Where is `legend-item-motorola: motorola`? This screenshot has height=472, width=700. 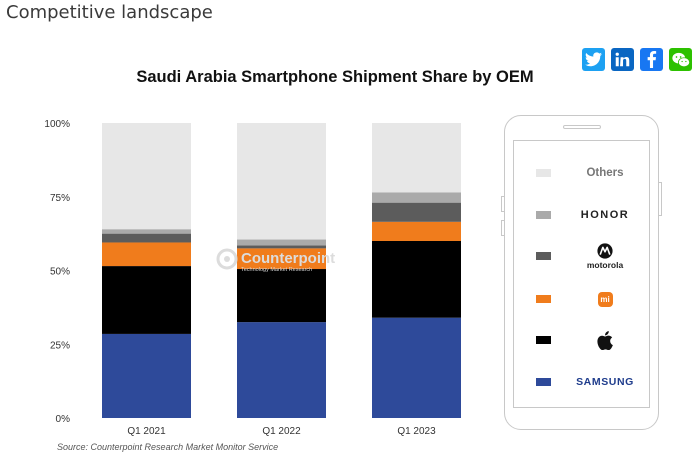 legend-item-motorola: motorola is located at coordinates (590, 256).